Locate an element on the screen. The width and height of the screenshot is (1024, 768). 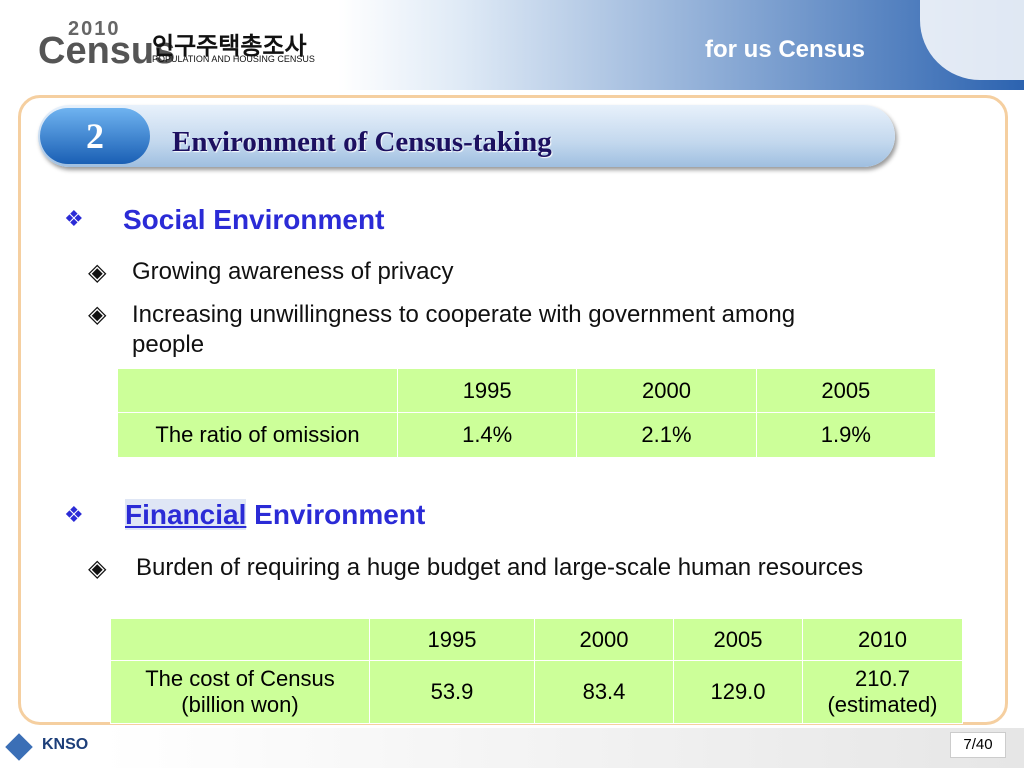
page-number: 7/40 is located at coordinates (978, 745).